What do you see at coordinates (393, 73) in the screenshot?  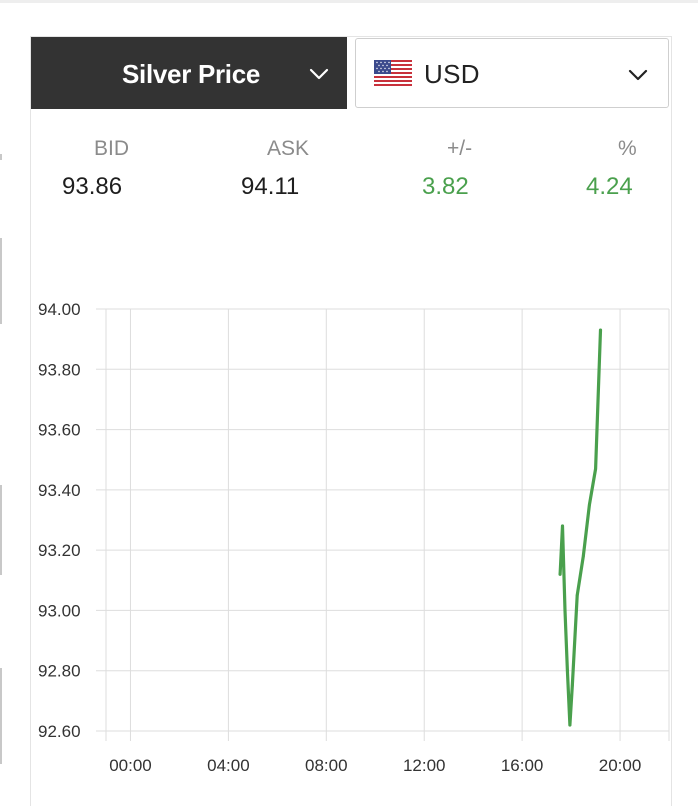 I see `us-flag-icon` at bounding box center [393, 73].